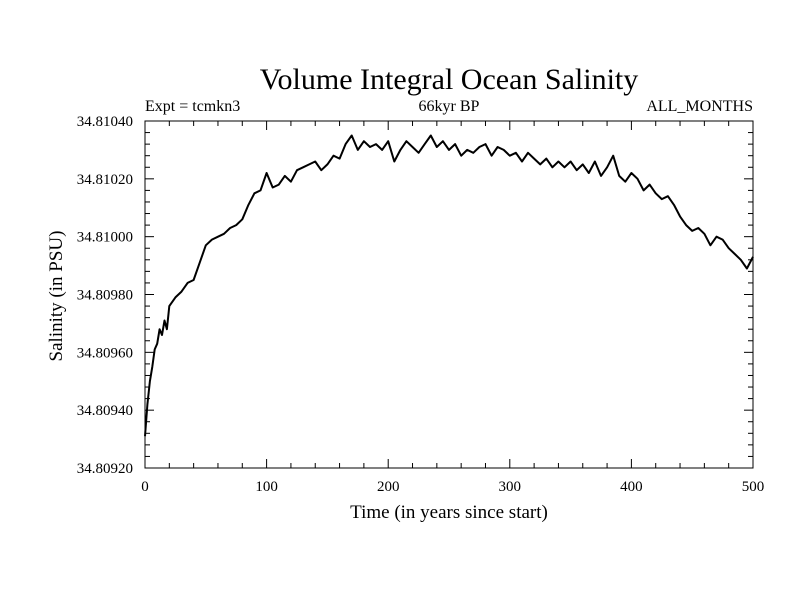  I want to click on y-tick-label: 34.81040, so click(105, 122).